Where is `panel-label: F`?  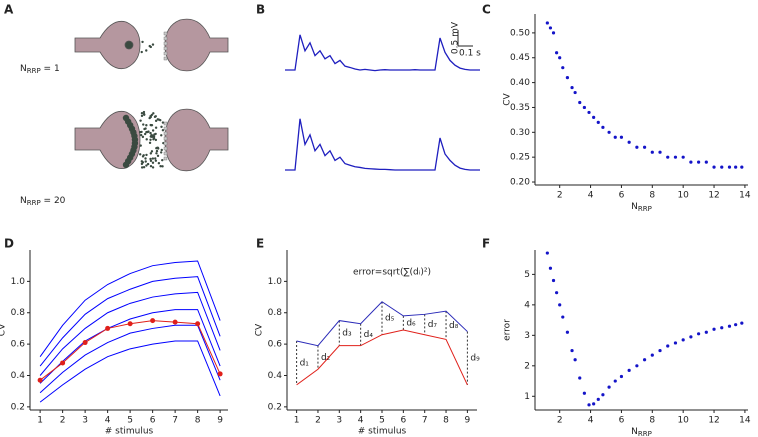 panel-label: F is located at coordinates (486, 244).